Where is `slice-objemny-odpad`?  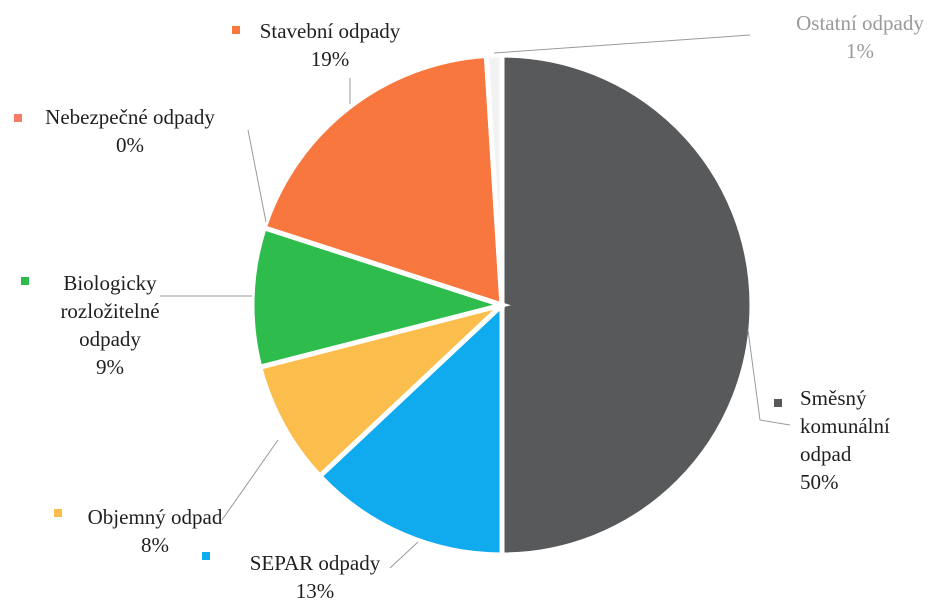
slice-objemny-odpad is located at coordinates (380, 391).